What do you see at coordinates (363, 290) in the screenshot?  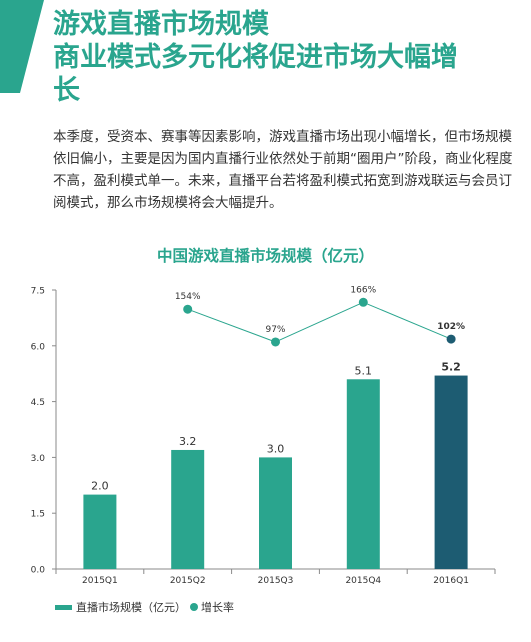 I see `growth-point-label: 166%` at bounding box center [363, 290].